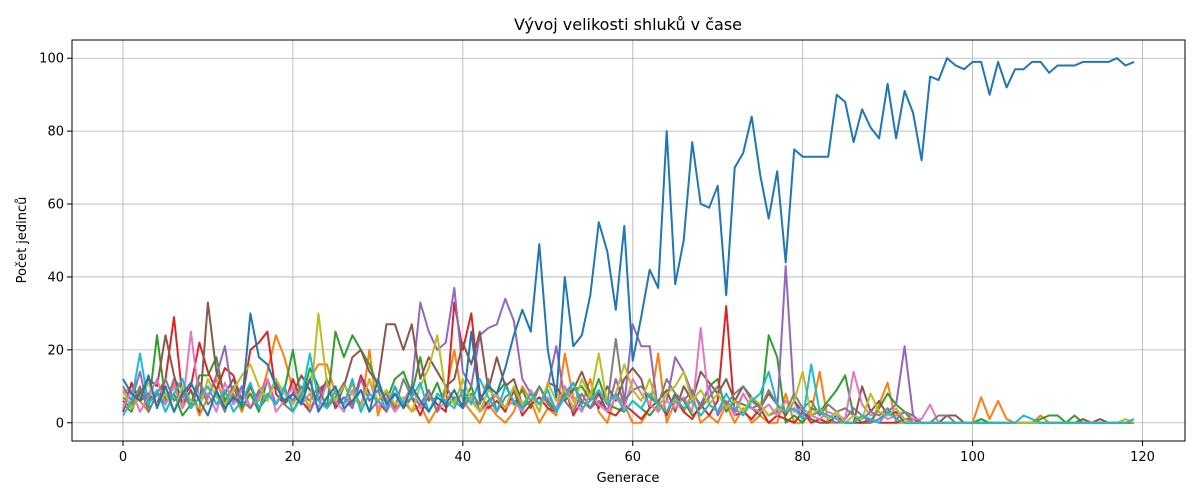  Describe the element at coordinates (22, 240) in the screenshot. I see `y-axis-label: Počet jedinců` at that location.